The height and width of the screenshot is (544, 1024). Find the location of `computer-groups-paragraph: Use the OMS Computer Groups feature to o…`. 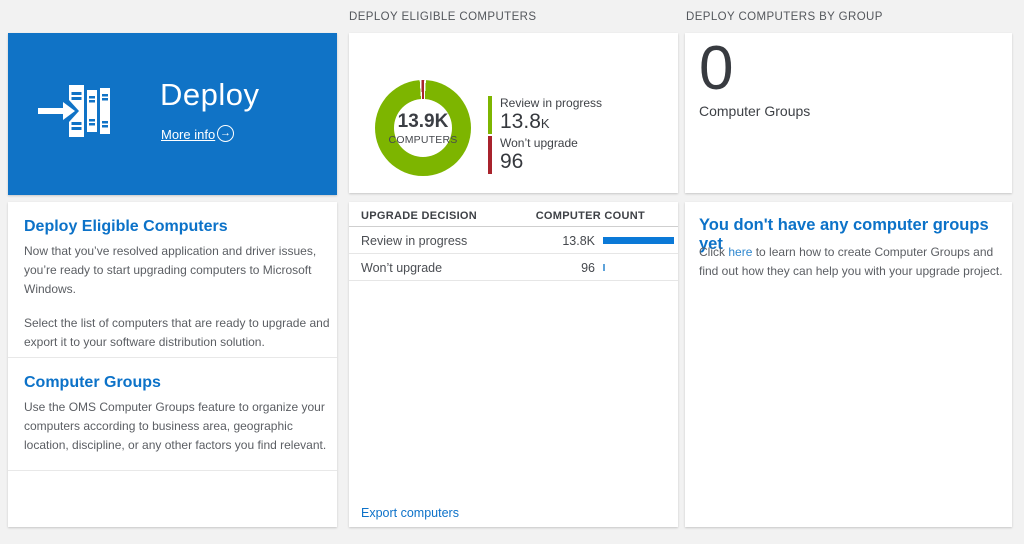

computer-groups-paragraph: Use the OMS Computer Groups feature to o… is located at coordinates (175, 426).